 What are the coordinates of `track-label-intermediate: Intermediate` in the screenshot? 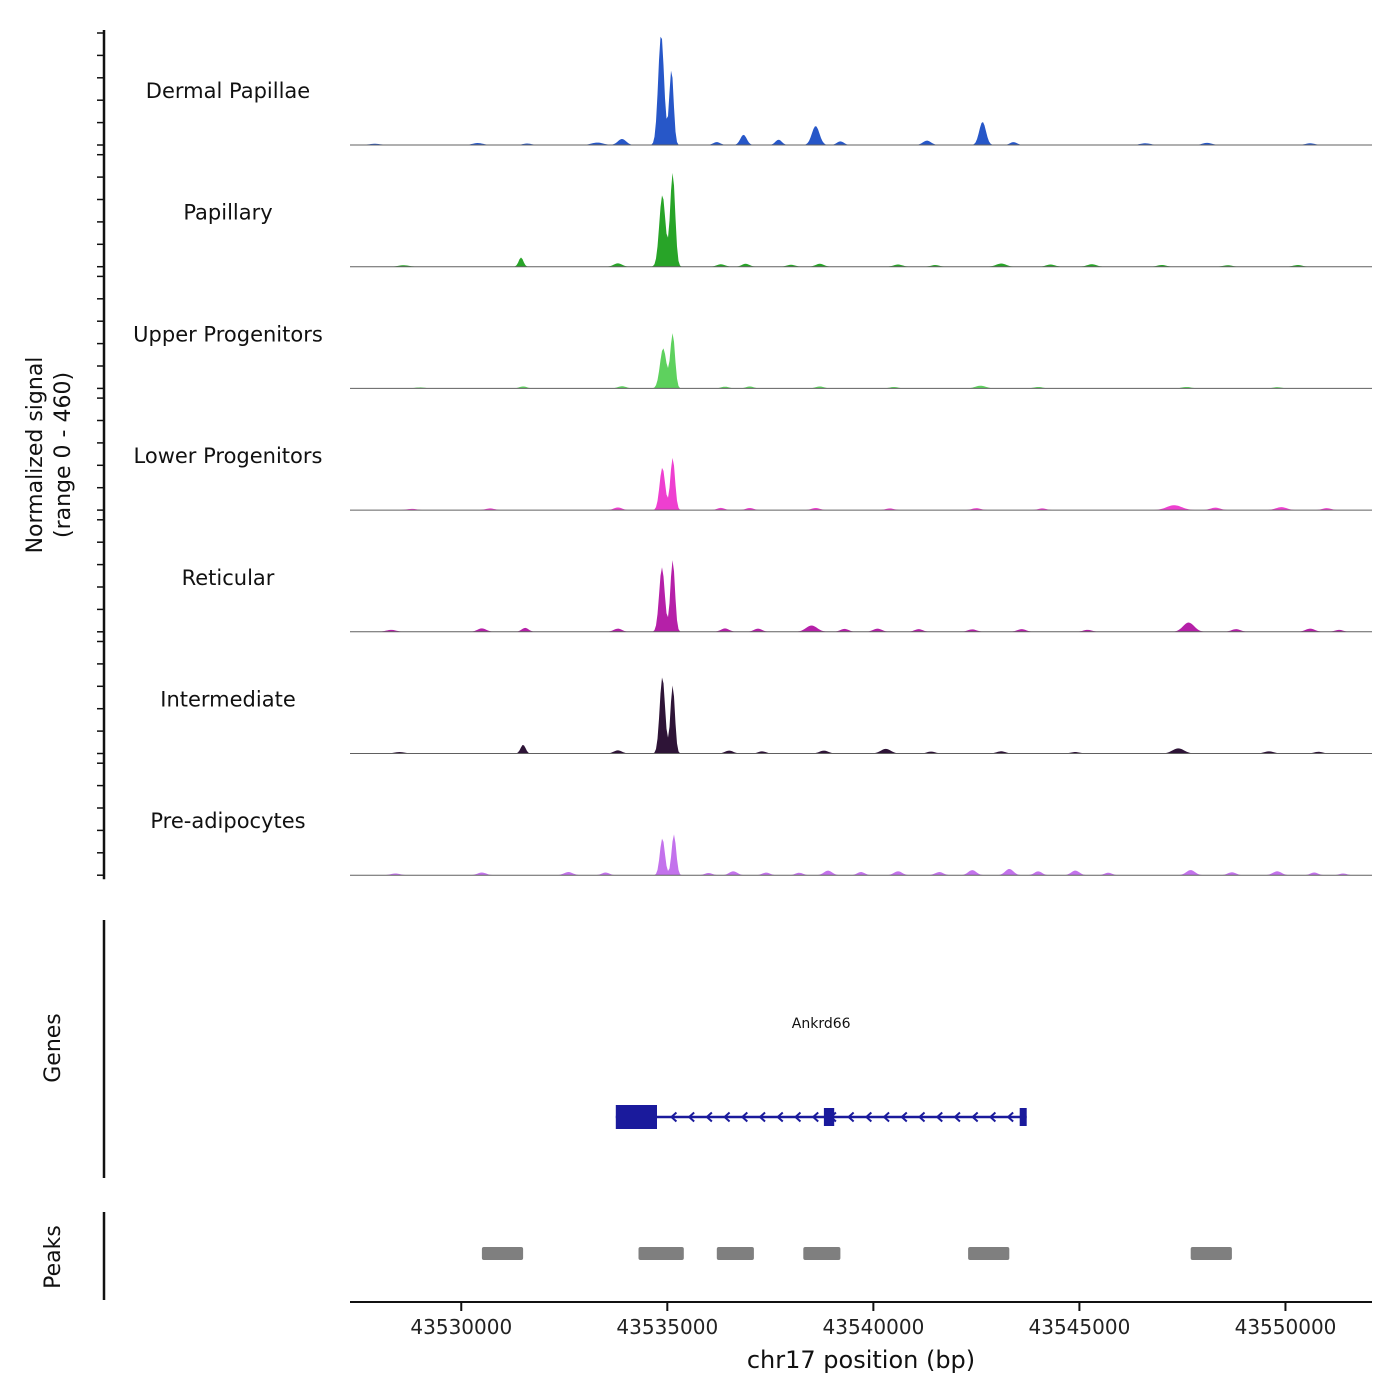 It's located at (228, 700).